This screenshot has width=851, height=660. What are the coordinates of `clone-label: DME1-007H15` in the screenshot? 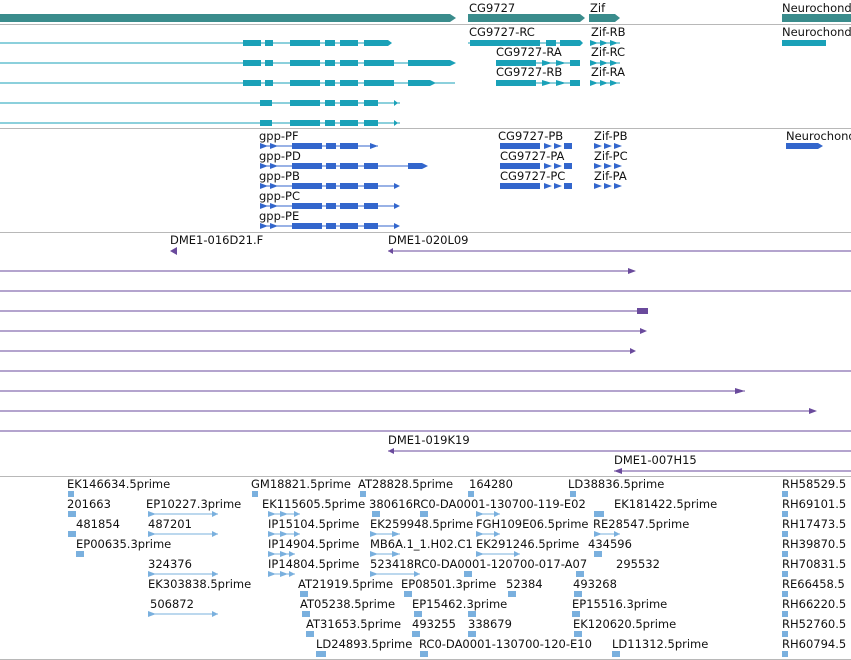 It's located at (655, 460).